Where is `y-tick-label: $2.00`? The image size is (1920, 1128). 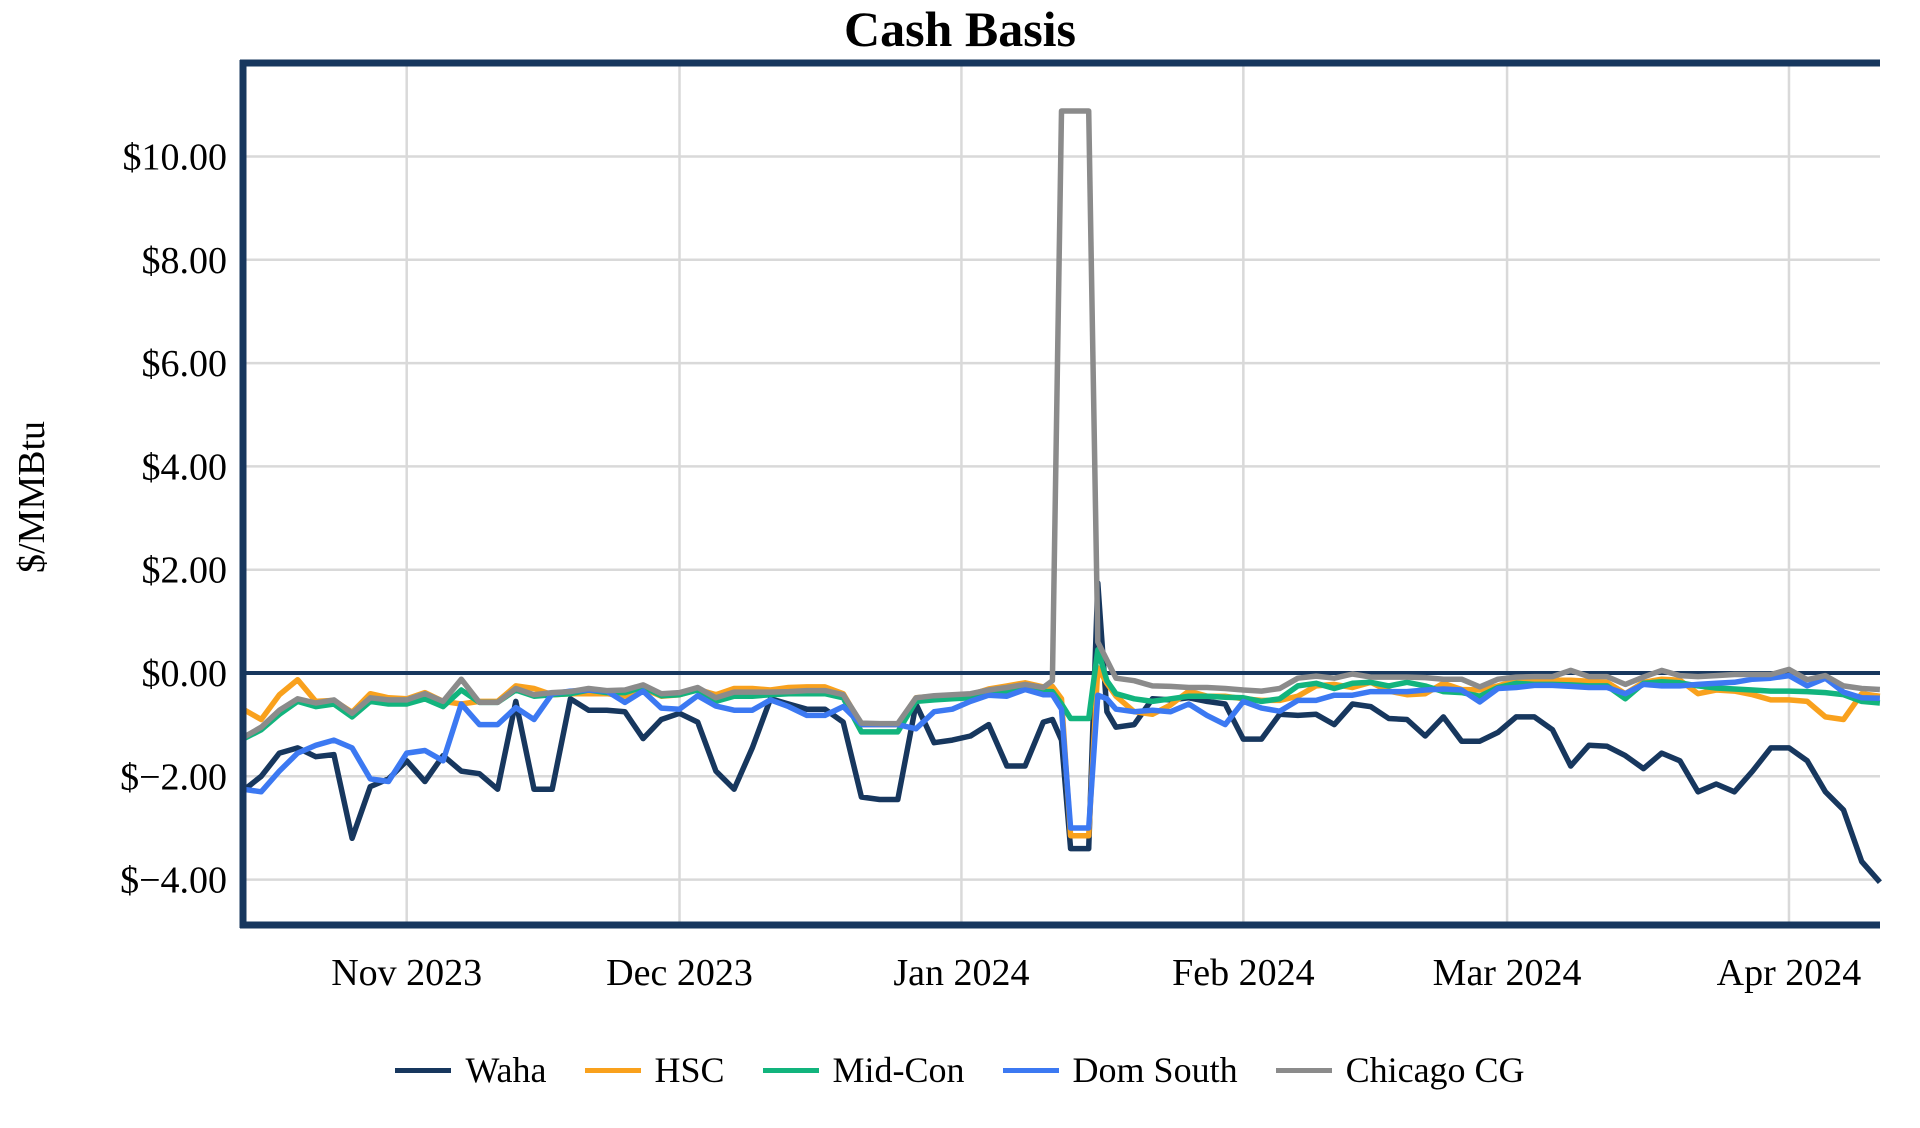 y-tick-label: $2.00 is located at coordinates (185, 571).